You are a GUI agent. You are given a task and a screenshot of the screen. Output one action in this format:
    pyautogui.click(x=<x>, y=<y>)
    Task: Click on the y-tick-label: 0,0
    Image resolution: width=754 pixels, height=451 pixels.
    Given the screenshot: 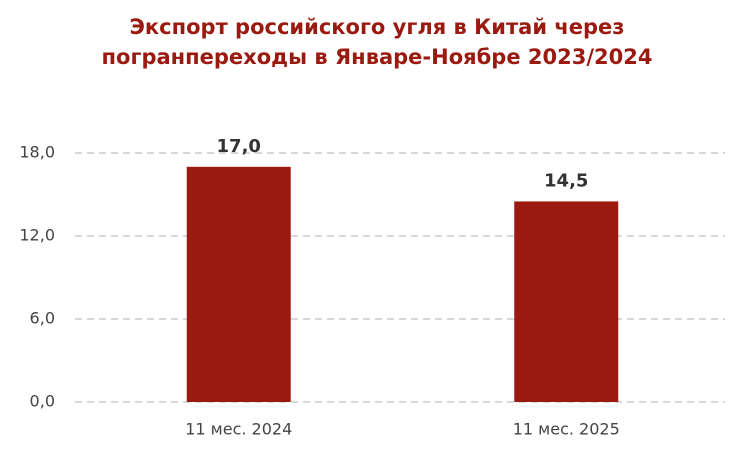 What is the action you would take?
    pyautogui.click(x=42, y=401)
    